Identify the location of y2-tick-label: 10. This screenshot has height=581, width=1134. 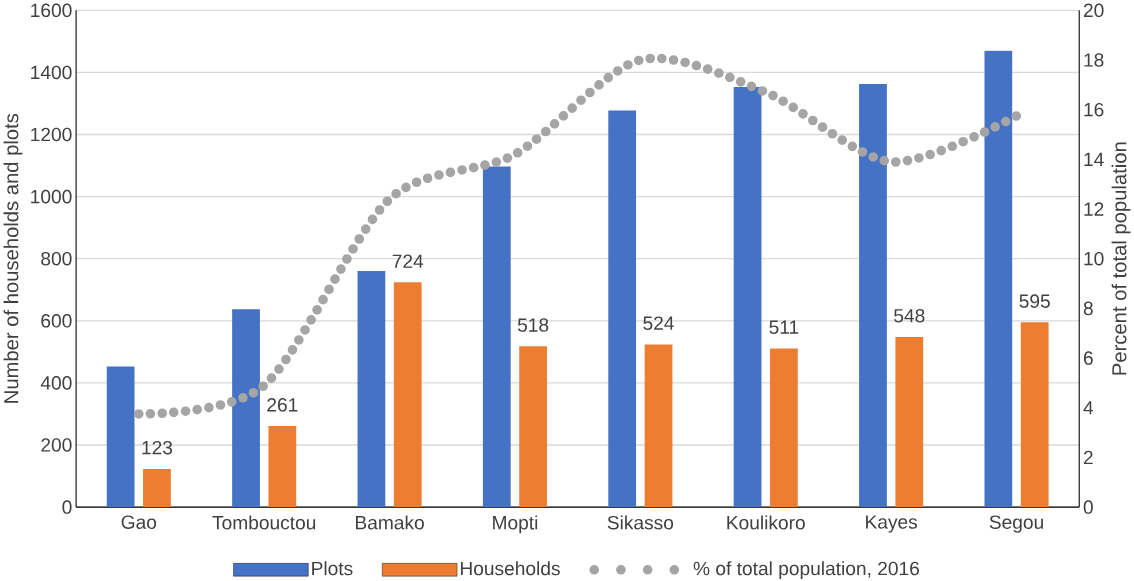
(1094, 258).